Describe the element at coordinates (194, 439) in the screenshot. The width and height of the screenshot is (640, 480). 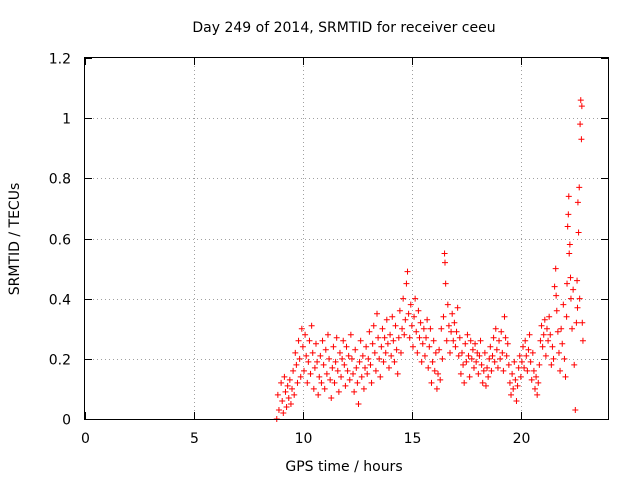
I see `x-tick-label: 5` at that location.